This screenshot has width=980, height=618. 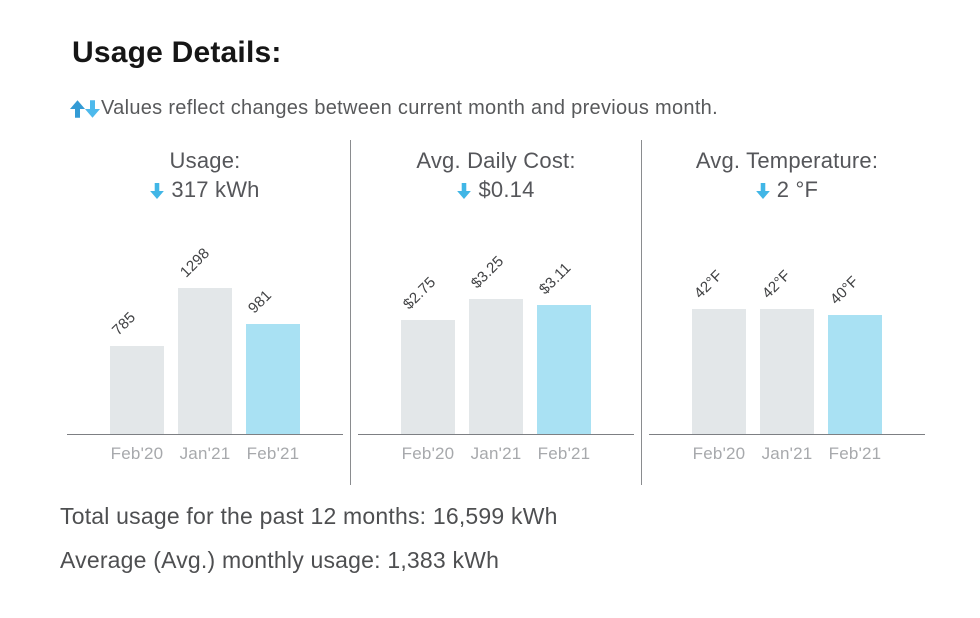 What do you see at coordinates (260, 301) in the screenshot?
I see `bar-value-label: 981` at bounding box center [260, 301].